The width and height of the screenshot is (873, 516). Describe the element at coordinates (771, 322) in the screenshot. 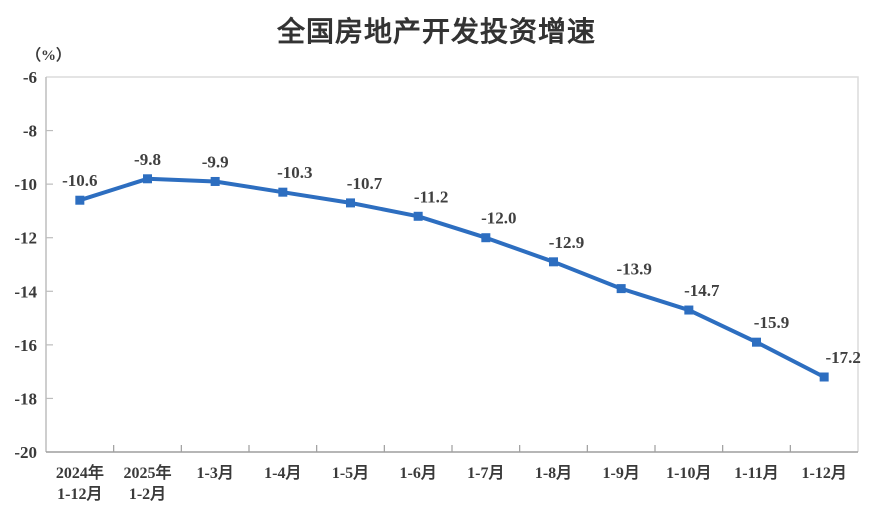

I see `data-label: -15.9` at that location.